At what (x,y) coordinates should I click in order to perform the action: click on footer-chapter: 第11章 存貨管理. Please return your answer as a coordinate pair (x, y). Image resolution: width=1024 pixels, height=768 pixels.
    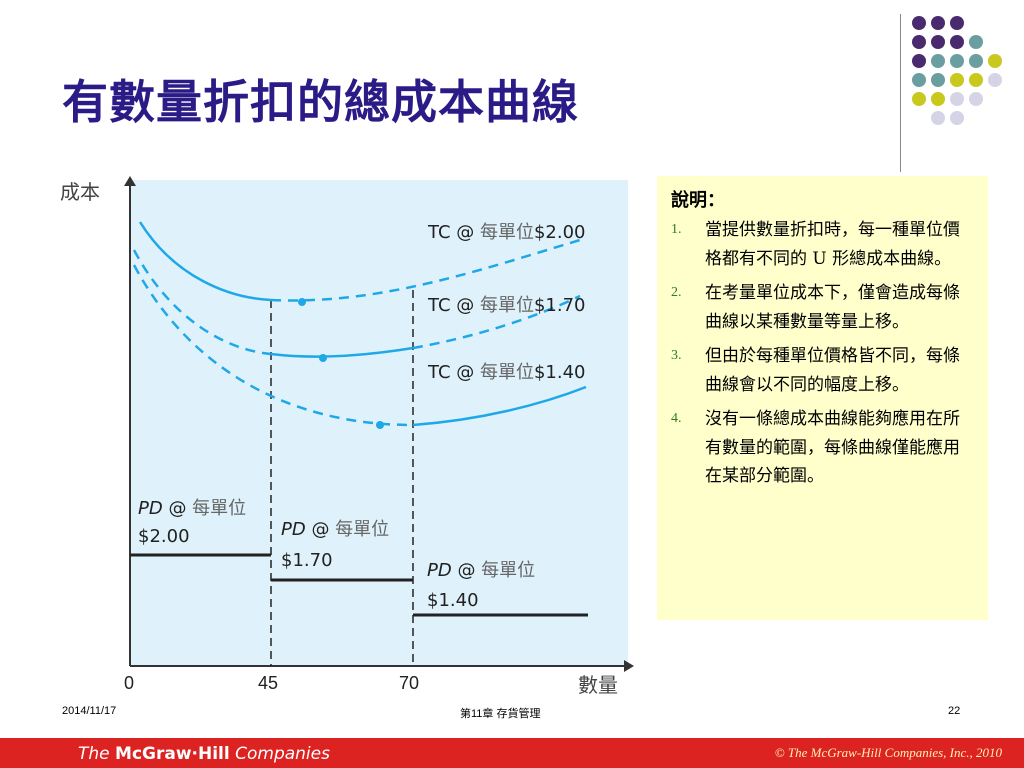
    Looking at the image, I should click on (500, 714).